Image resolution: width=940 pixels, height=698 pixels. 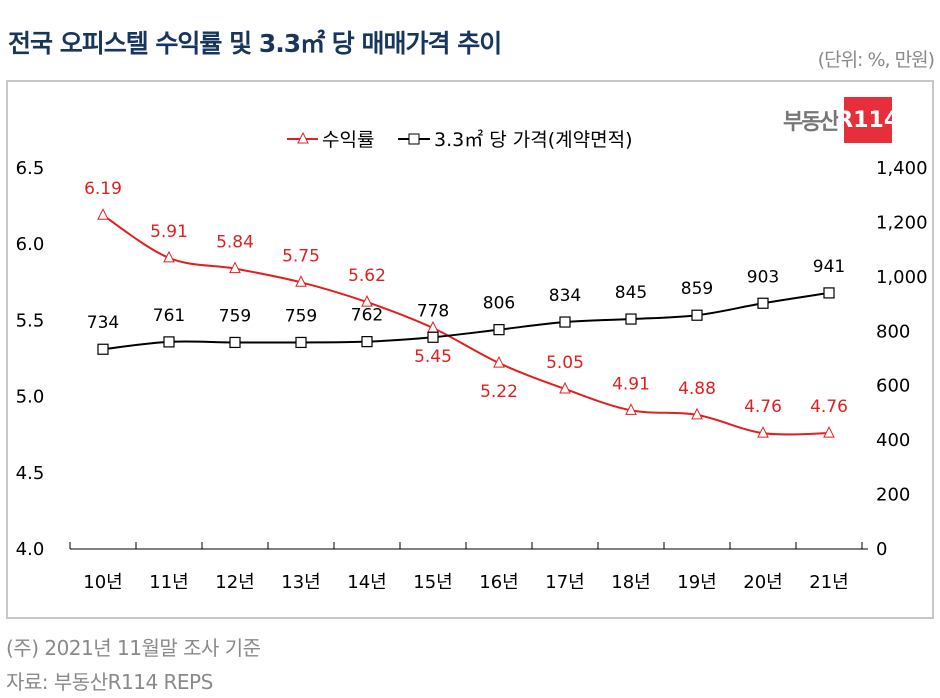 What do you see at coordinates (109, 682) in the screenshot?
I see `source-note: 자료: 부동산R114 REPS` at bounding box center [109, 682].